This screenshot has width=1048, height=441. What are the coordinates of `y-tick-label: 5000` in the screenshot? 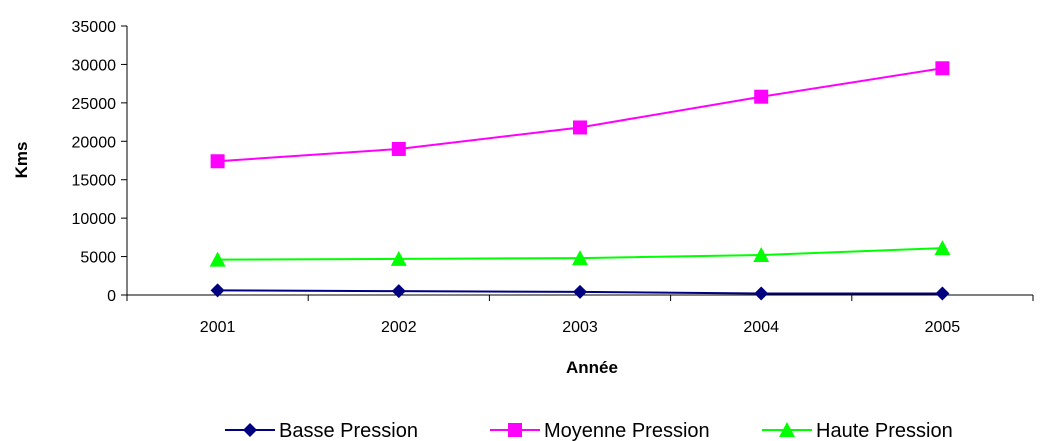 It's located at (98, 258).